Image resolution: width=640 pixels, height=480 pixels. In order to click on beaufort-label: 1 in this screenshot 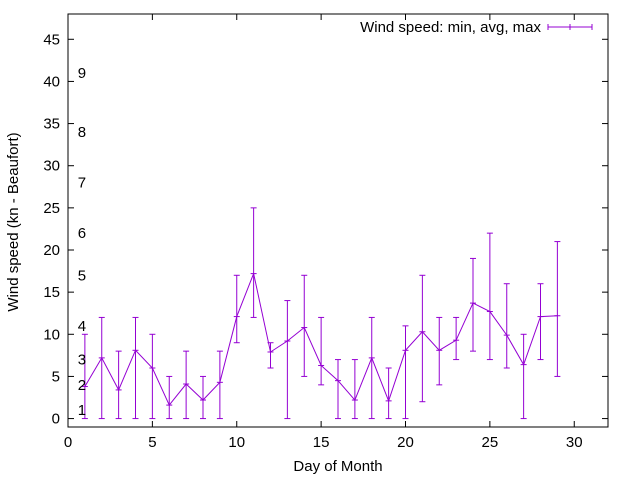, I will do `click(82, 410)`.